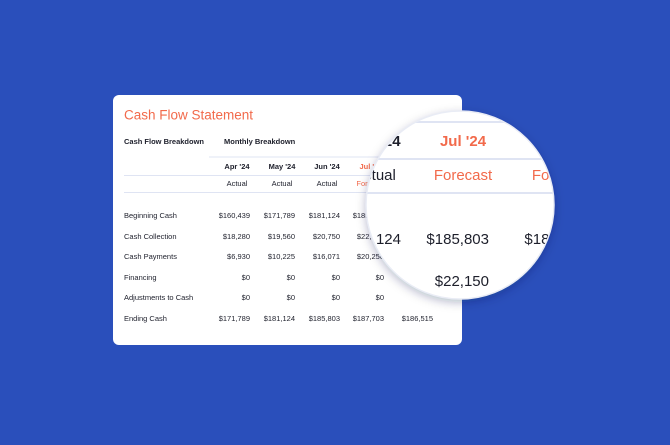  What do you see at coordinates (371, 166) in the screenshot?
I see `column-month: Jul '24` at bounding box center [371, 166].